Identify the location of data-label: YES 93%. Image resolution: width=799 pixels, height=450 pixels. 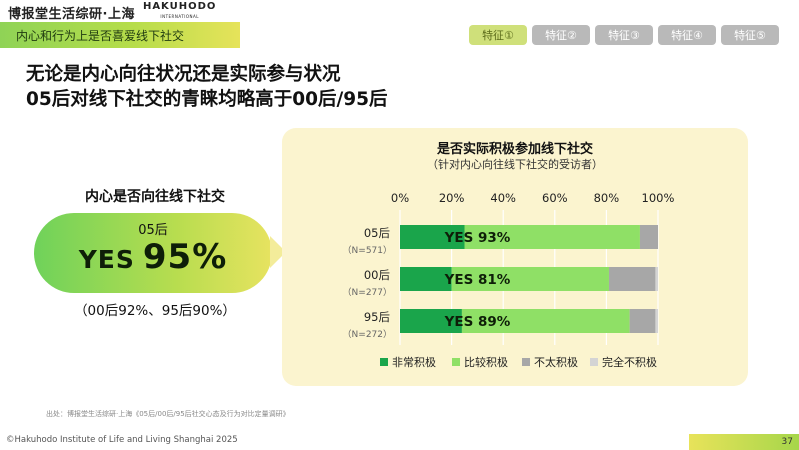
(477, 238).